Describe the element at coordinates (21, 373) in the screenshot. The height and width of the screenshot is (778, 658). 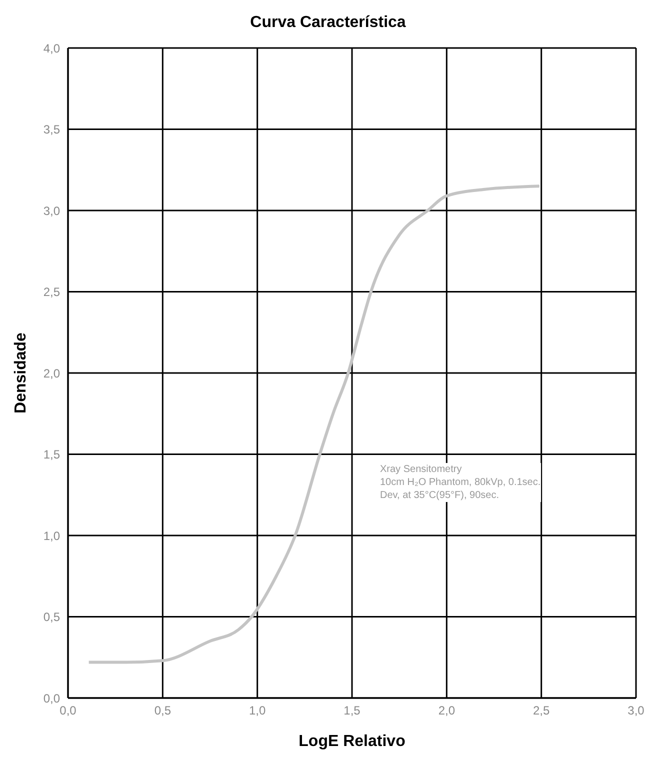
I see `y-axis-title: Densidade` at that location.